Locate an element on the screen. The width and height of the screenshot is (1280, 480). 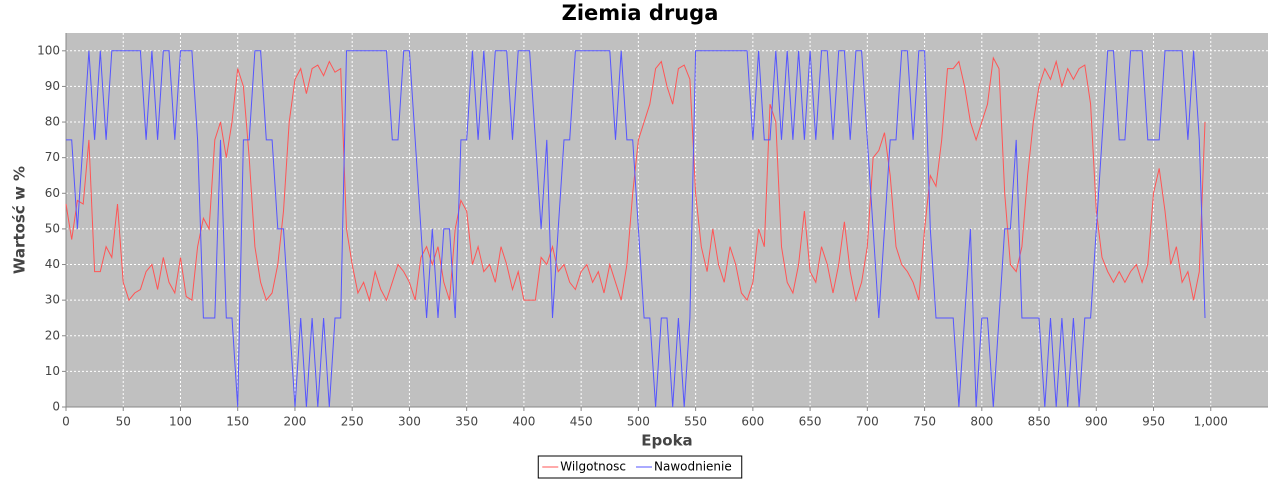
x-tick-label: 950 is located at coordinates (1153, 422).